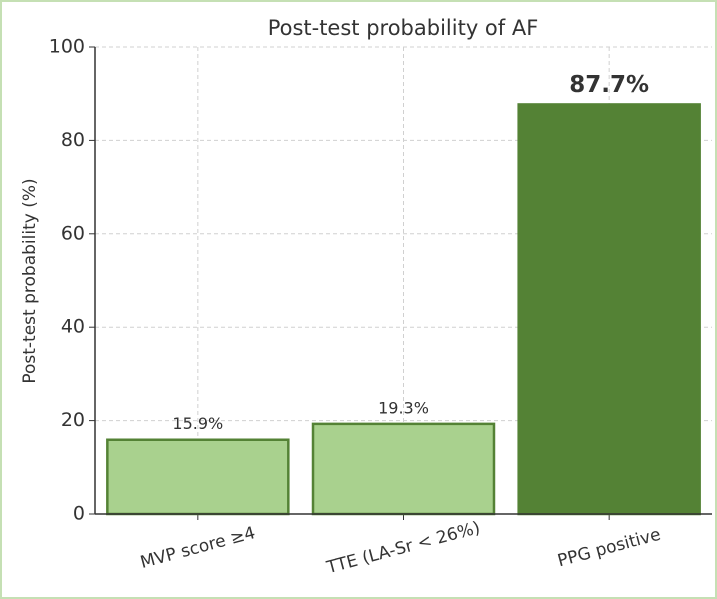  Describe the element at coordinates (403, 407) in the screenshot. I see `value-label: 19.3%` at that location.